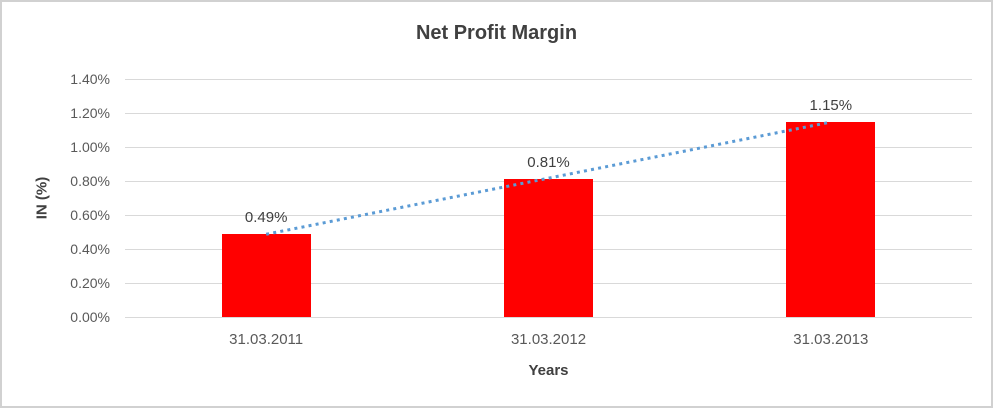  Describe the element at coordinates (90, 181) in the screenshot. I see `y-axis-tick-label: 0.80%` at that location.